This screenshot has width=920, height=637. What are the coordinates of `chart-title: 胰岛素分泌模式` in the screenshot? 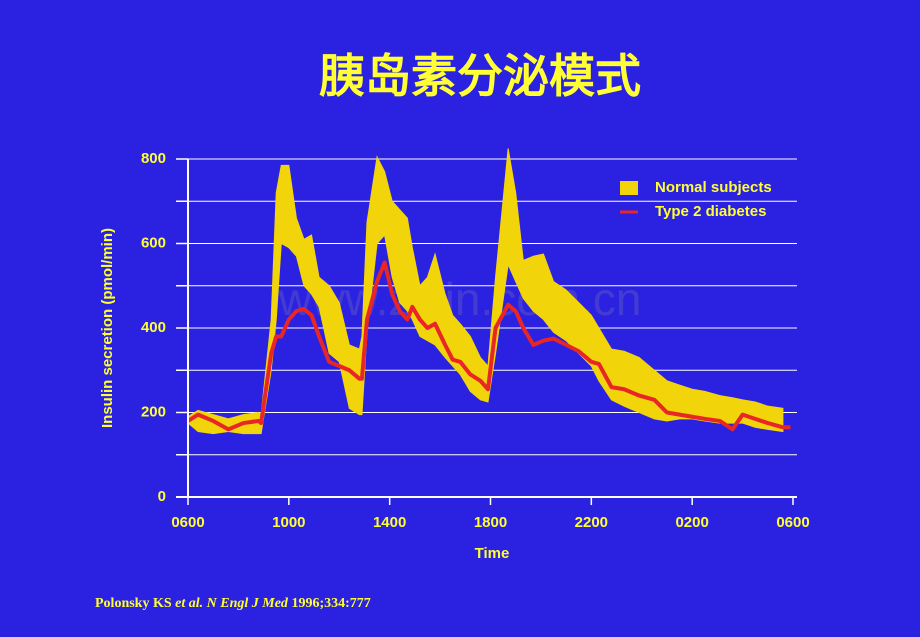 It's located at (480, 76).